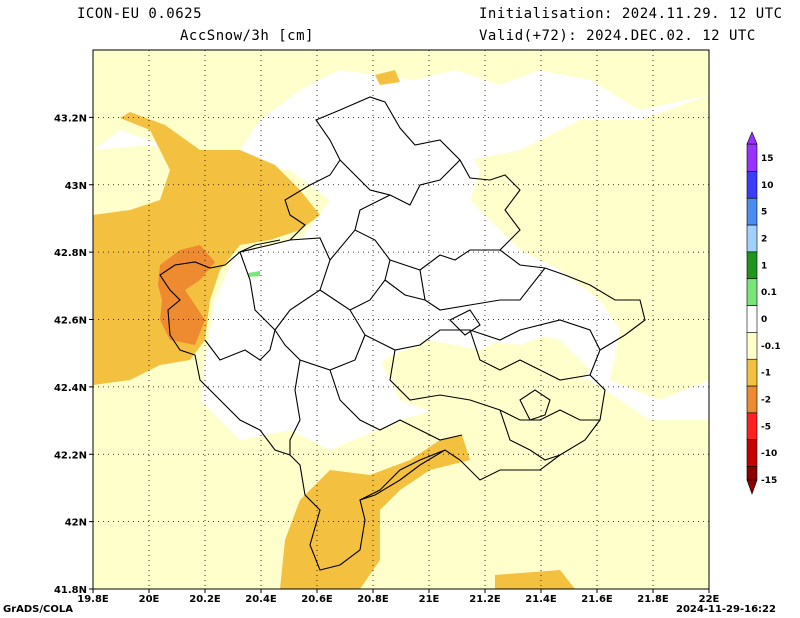 The width and height of the screenshot is (800, 618). What do you see at coordinates (149, 599) in the screenshot?
I see `lon-tick-label: 20E` at bounding box center [149, 599].